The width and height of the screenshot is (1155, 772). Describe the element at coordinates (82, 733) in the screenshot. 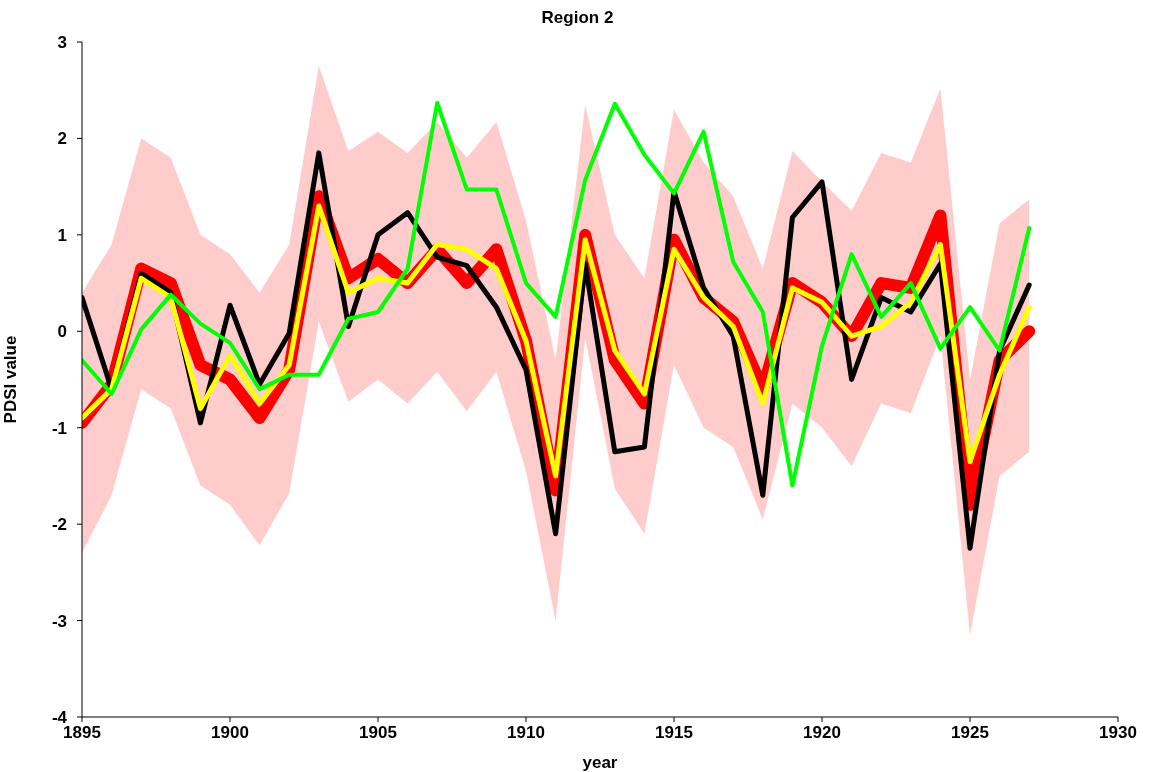

I see `x-tick-label: 1895` at that location.